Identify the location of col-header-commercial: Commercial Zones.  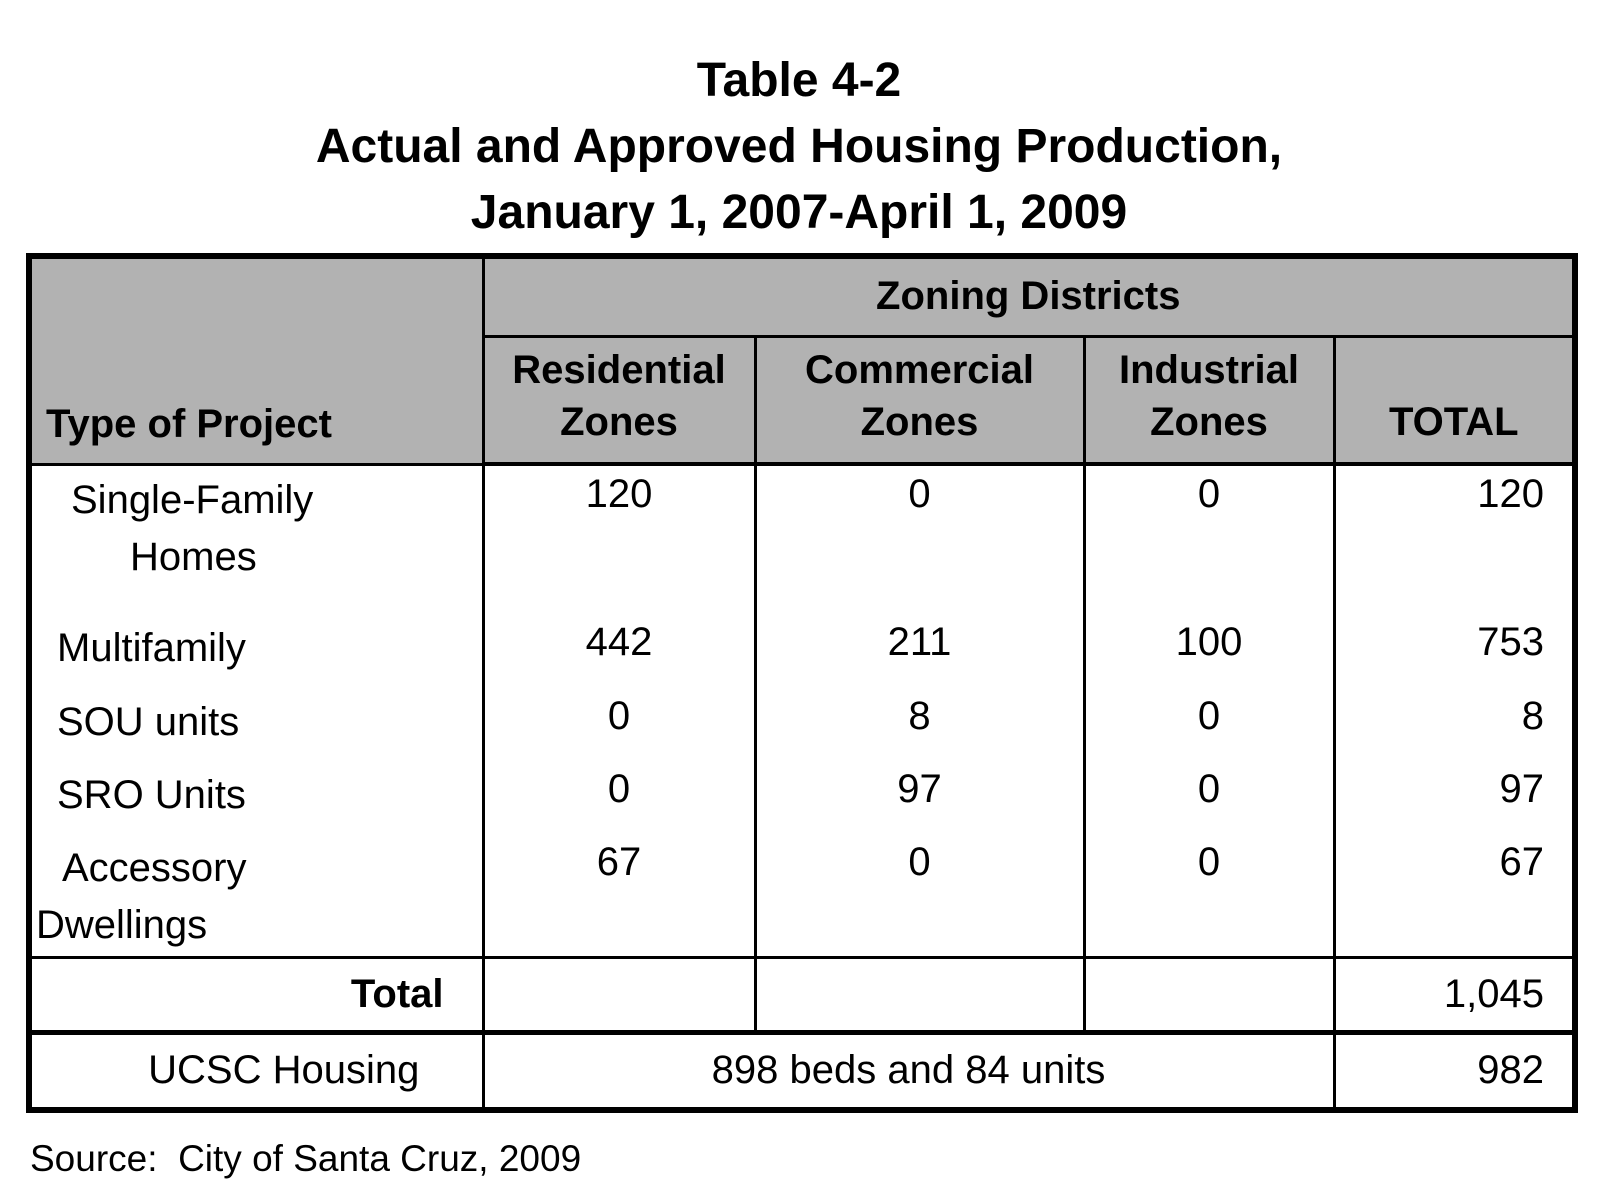
(919, 400).